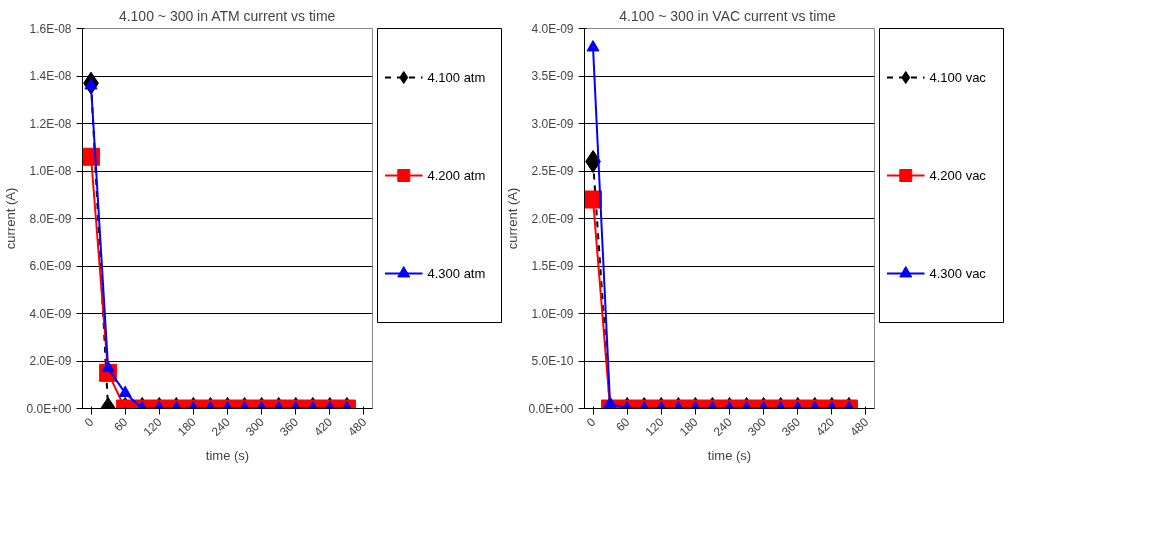 The height and width of the screenshot is (554, 1163). What do you see at coordinates (552, 76) in the screenshot?
I see `y-tick-label: 3.5E-09` at bounding box center [552, 76].